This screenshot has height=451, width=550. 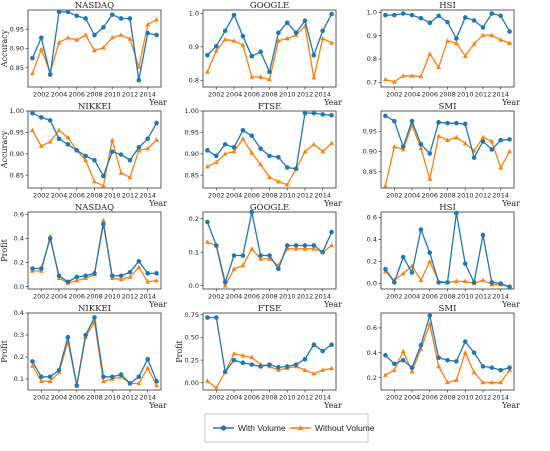 What do you see at coordinates (372, 83) in the screenshot?
I see `y-tick-label: 0.7` at bounding box center [372, 83].